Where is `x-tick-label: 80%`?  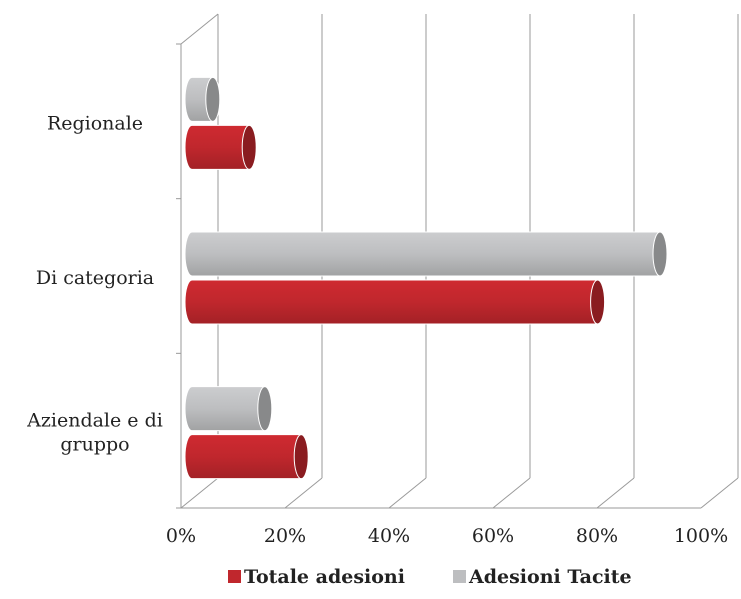
x-tick-label: 80% is located at coordinates (597, 536).